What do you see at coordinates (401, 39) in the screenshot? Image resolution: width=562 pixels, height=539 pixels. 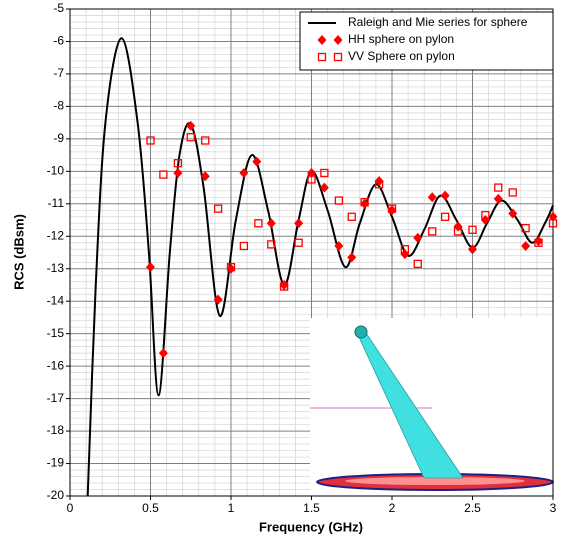 I see `legend-label: HH sphere on pylon` at bounding box center [401, 39].